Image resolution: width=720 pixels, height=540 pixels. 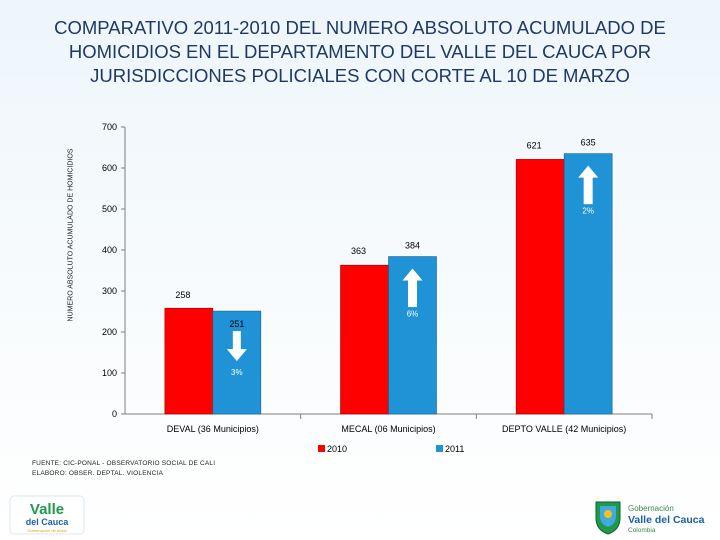 What do you see at coordinates (236, 324) in the screenshot?
I see `data-label: 251` at bounding box center [236, 324].